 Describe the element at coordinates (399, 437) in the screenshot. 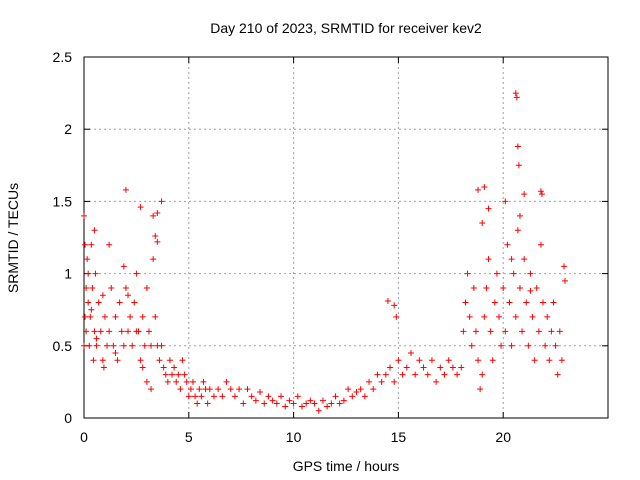

I see `x-tick-label: 15` at that location.